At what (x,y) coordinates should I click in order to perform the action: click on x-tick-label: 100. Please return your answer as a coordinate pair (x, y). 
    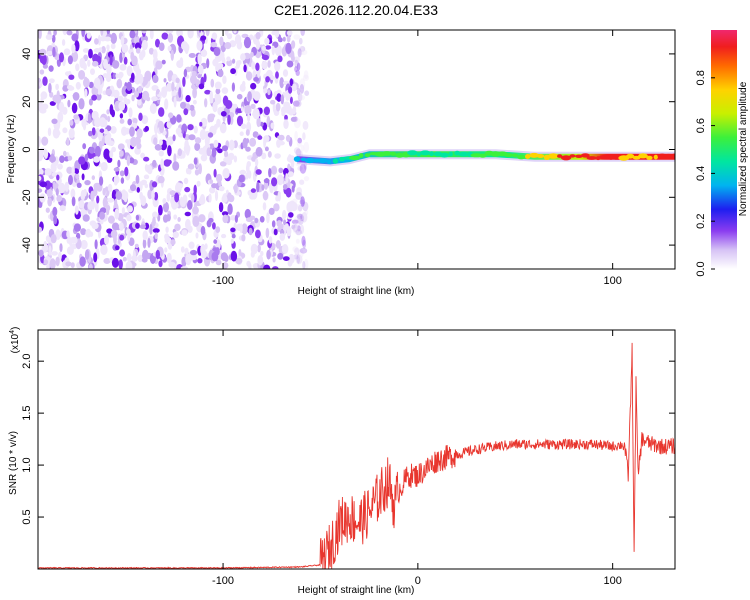
    Looking at the image, I should click on (612, 581).